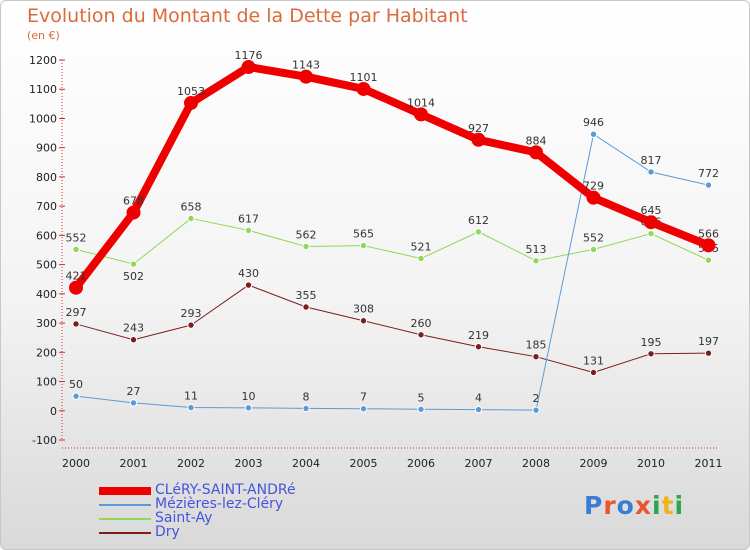 This screenshot has width=750, height=550. I want to click on y-tick-label: -100, so click(44, 440).